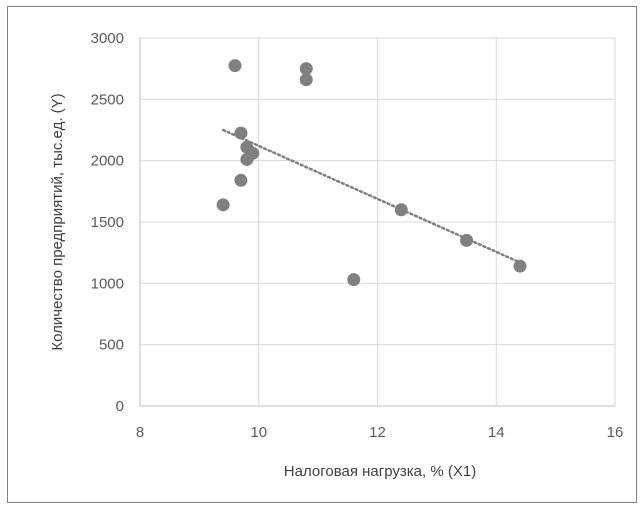  Describe the element at coordinates (107, 99) in the screenshot. I see `y-tick-label: 2500` at that location.